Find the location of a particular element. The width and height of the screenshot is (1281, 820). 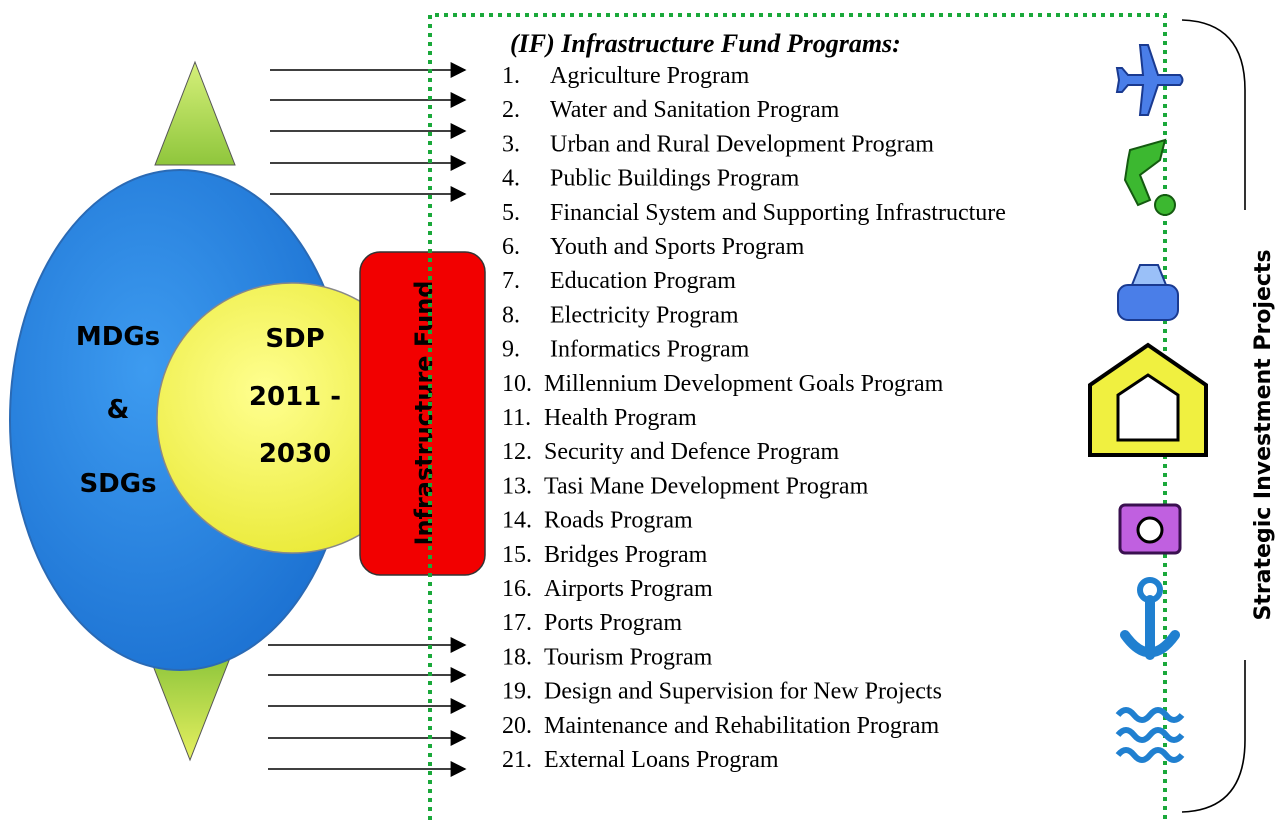

item-number: 15. is located at coordinates (517, 555).